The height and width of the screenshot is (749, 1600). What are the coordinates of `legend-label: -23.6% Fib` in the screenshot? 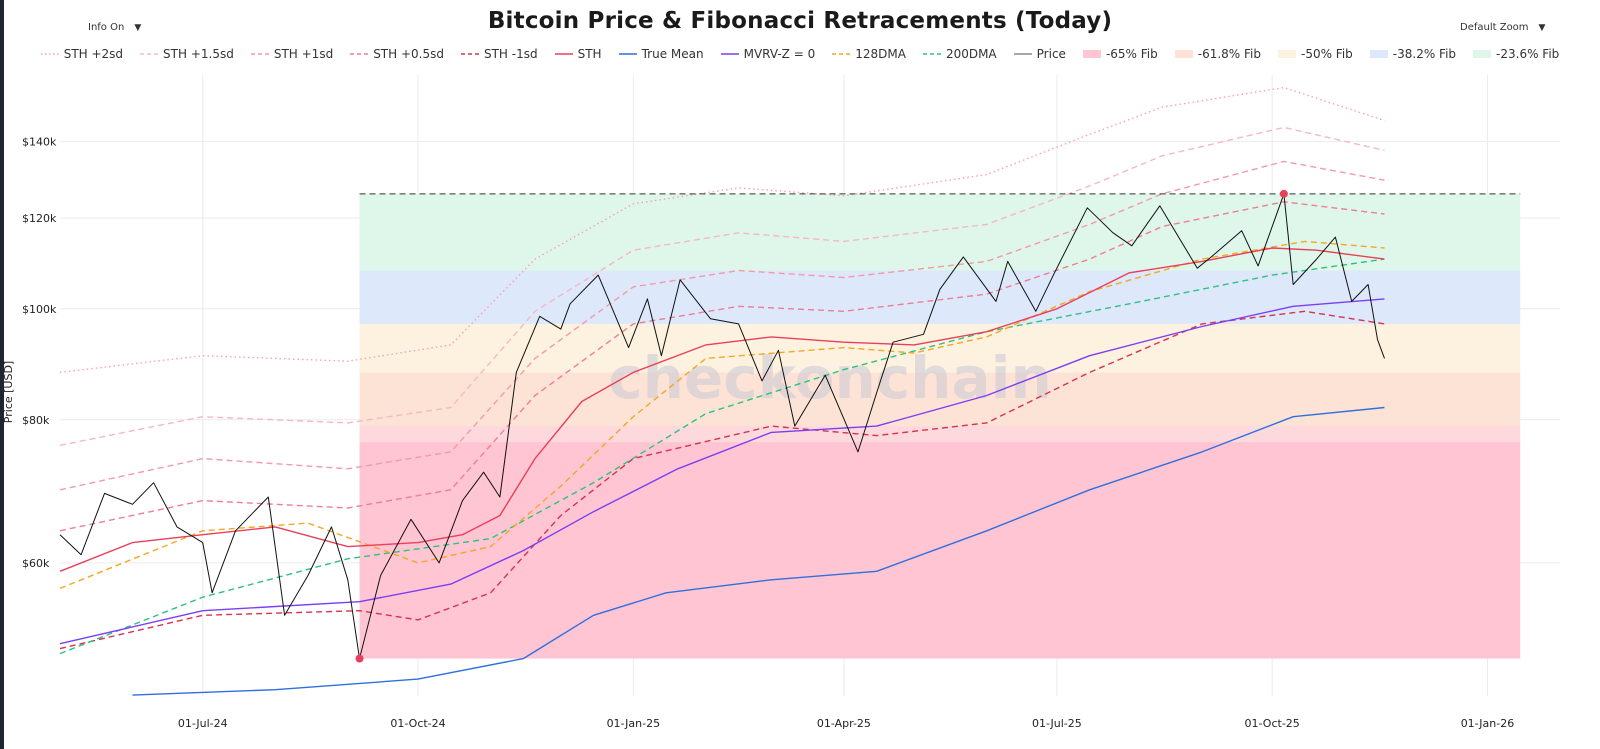 It's located at (1528, 54).